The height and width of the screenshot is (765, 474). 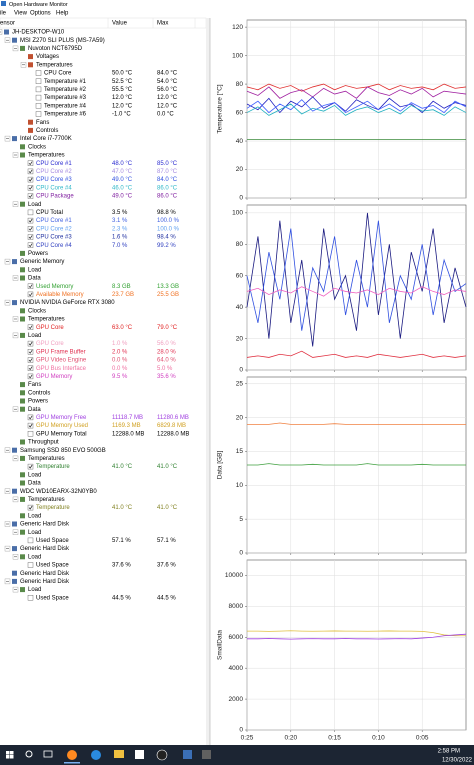 I want to click on edge-icon, so click(x=96, y=755).